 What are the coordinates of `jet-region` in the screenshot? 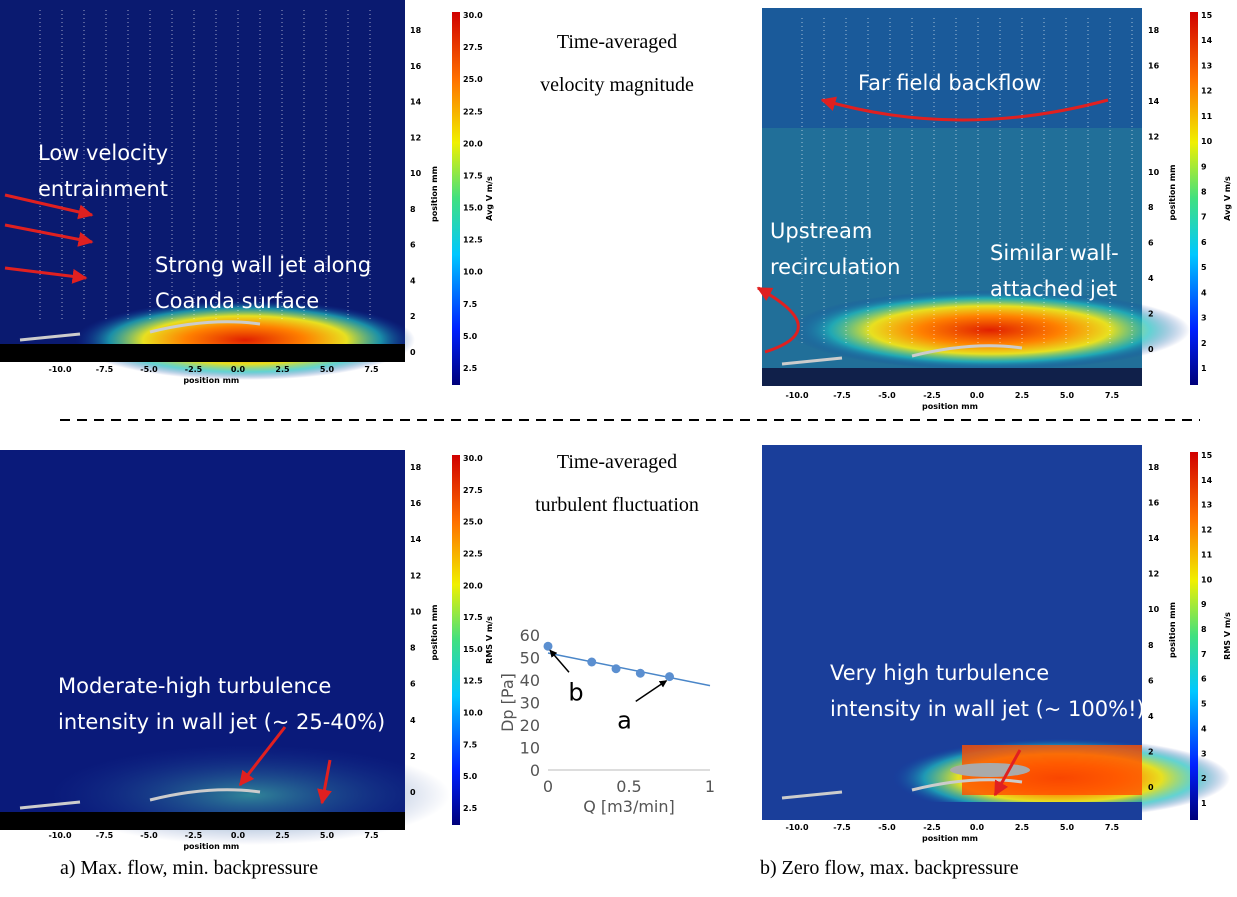 It's located at (990, 330).